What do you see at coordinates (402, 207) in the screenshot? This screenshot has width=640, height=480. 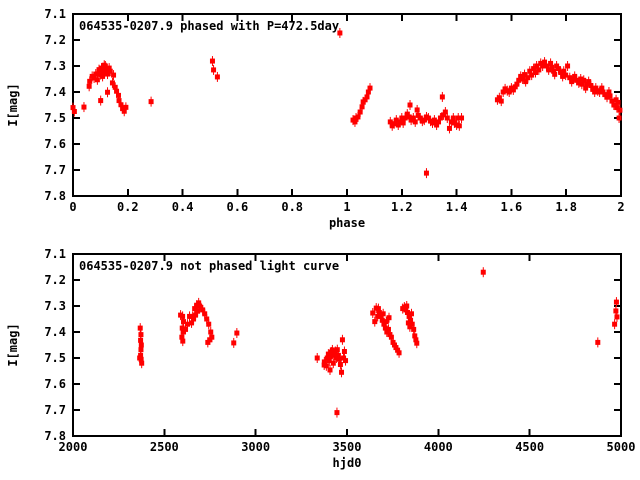 I see `x-tick-label: 1.2` at bounding box center [402, 207].